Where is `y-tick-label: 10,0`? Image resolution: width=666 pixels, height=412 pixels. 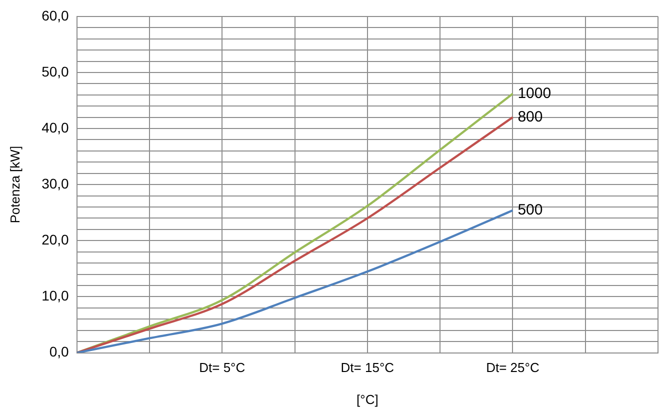 y-tick-label: 10,0 is located at coordinates (56, 296).